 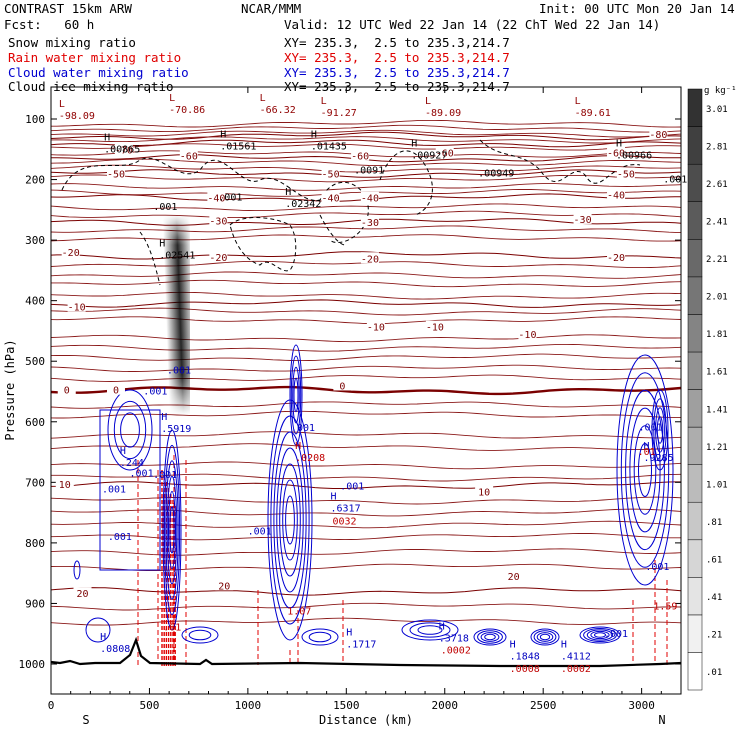 What do you see at coordinates (717, 448) in the screenshot?
I see `colorbar-label: 1.21` at bounding box center [717, 448].